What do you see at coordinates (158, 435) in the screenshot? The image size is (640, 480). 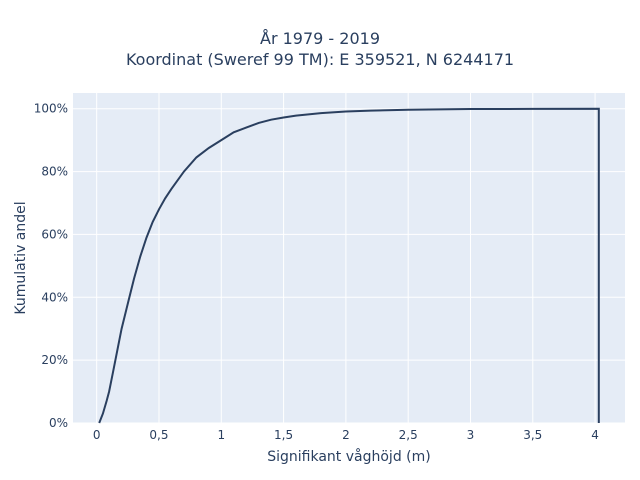 I see `x-tick-label: 0,5` at bounding box center [158, 435].